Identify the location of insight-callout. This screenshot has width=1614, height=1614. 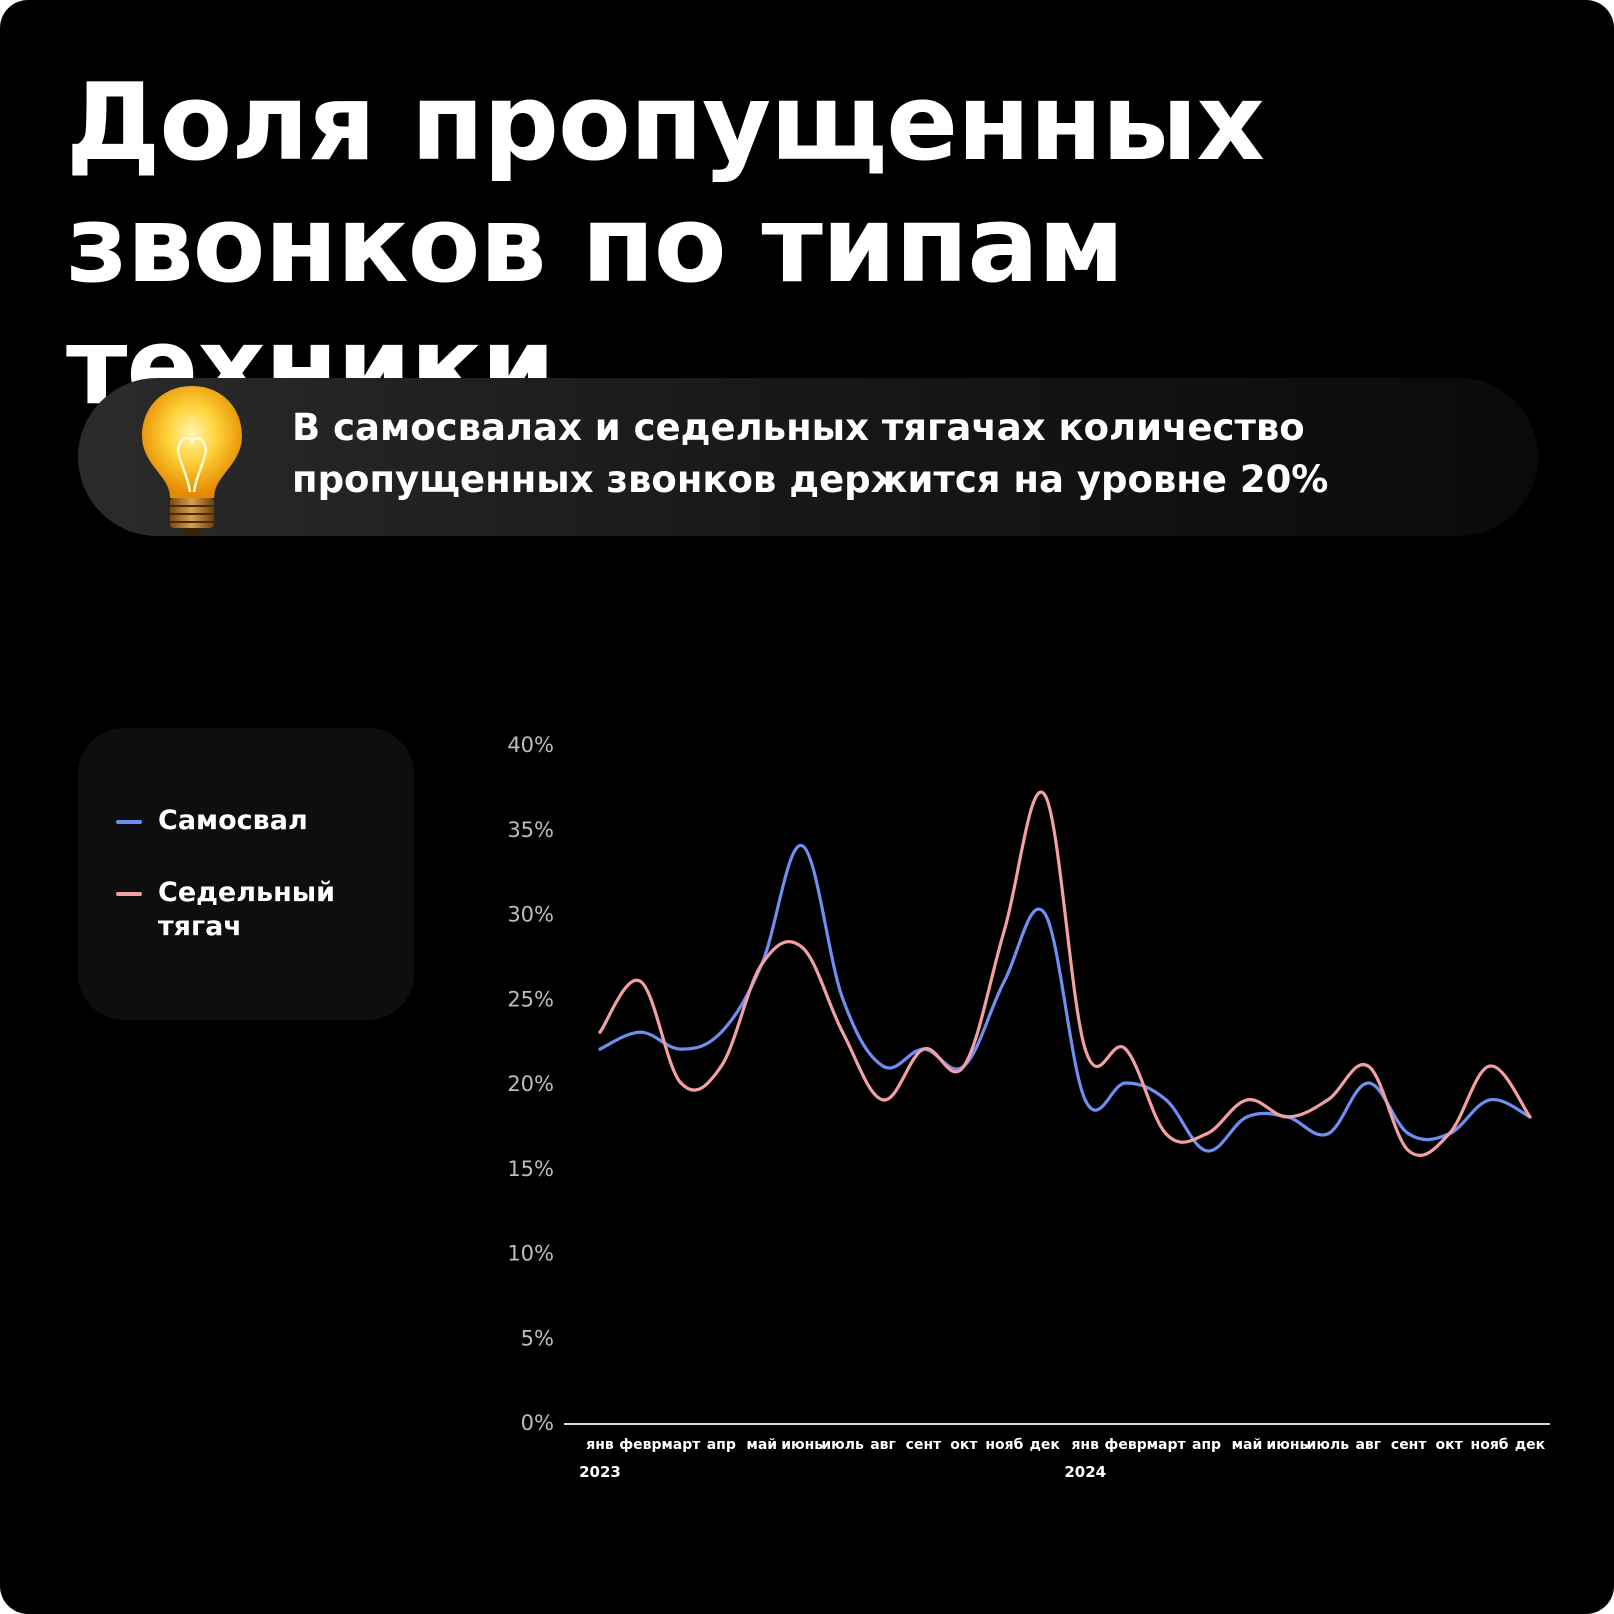
(808, 457).